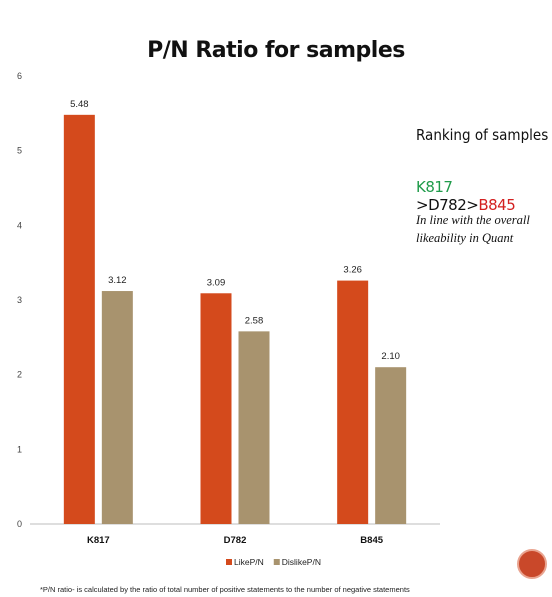  What do you see at coordinates (19, 524) in the screenshot?
I see `y-tick-label: 0` at bounding box center [19, 524].